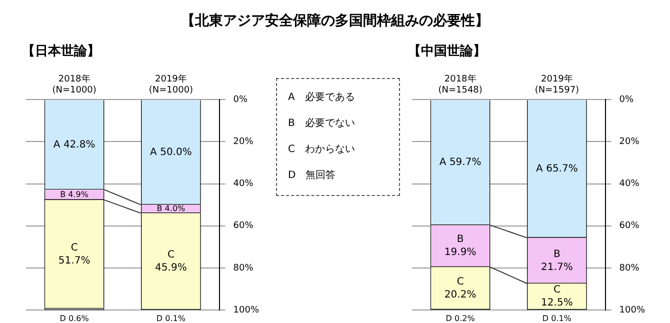 This screenshot has height=323, width=670. I want to click on data-label: A 50.0%, so click(171, 152).